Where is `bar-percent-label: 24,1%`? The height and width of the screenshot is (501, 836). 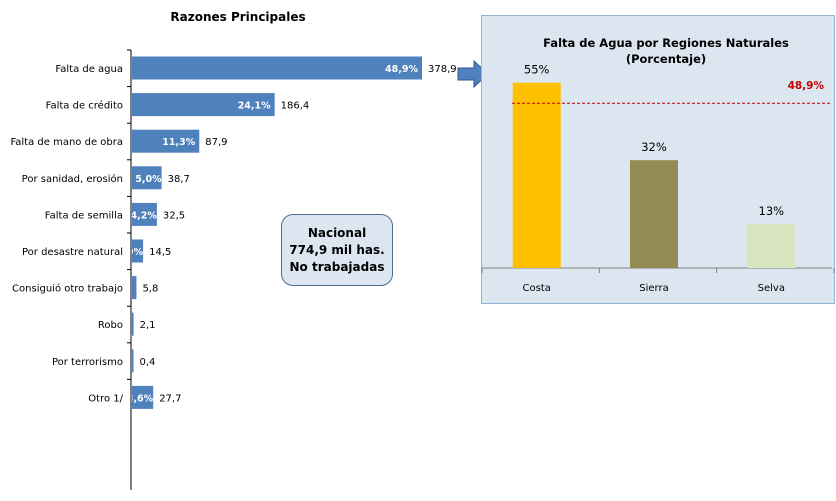 bar-percent-label: 24,1% is located at coordinates (254, 106).